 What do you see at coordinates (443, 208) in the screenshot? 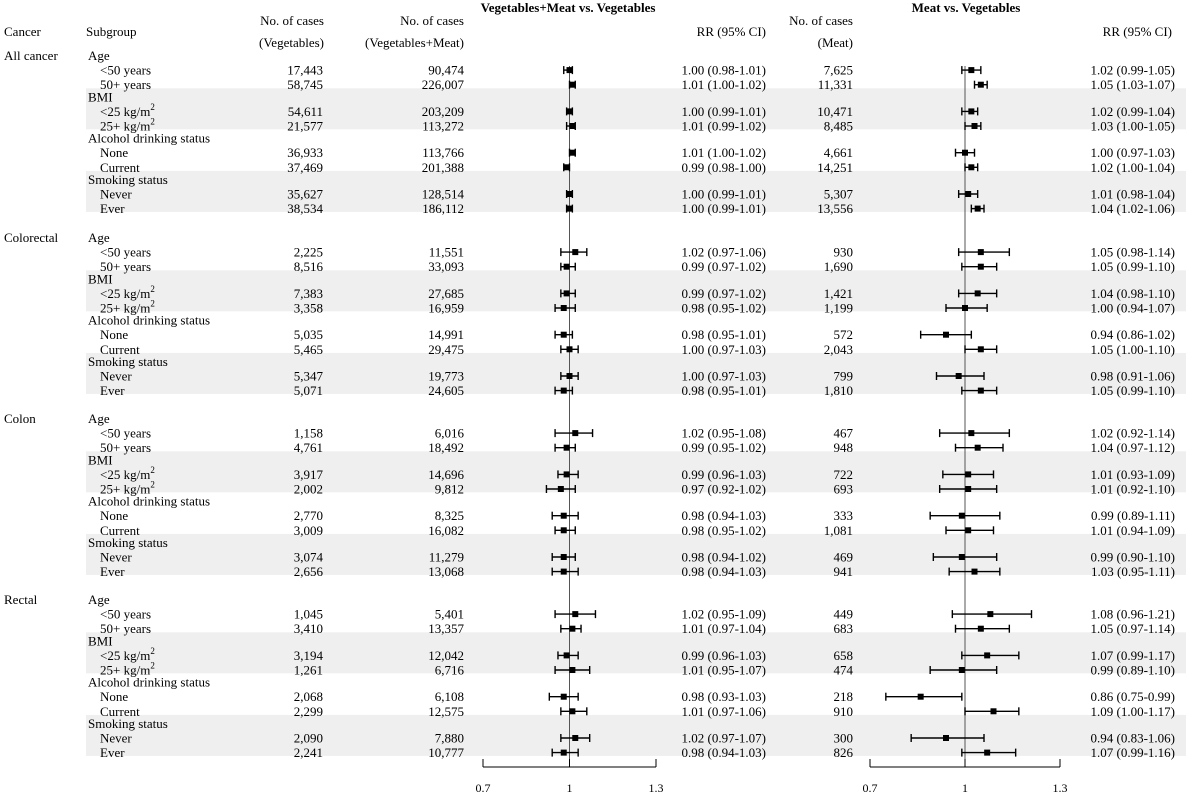
I see `cases-vegmeat: 186,112` at bounding box center [443, 208].